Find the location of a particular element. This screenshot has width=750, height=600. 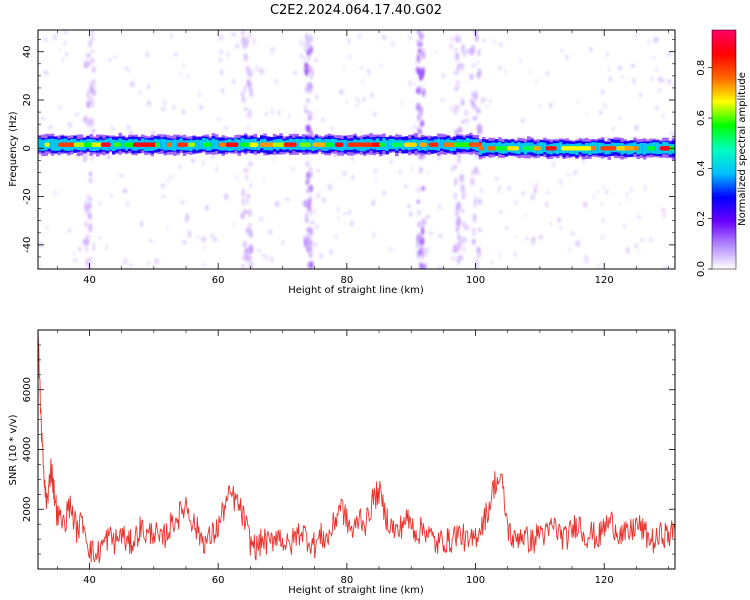

colorbar-tick-label: 0.4 is located at coordinates (701, 168).